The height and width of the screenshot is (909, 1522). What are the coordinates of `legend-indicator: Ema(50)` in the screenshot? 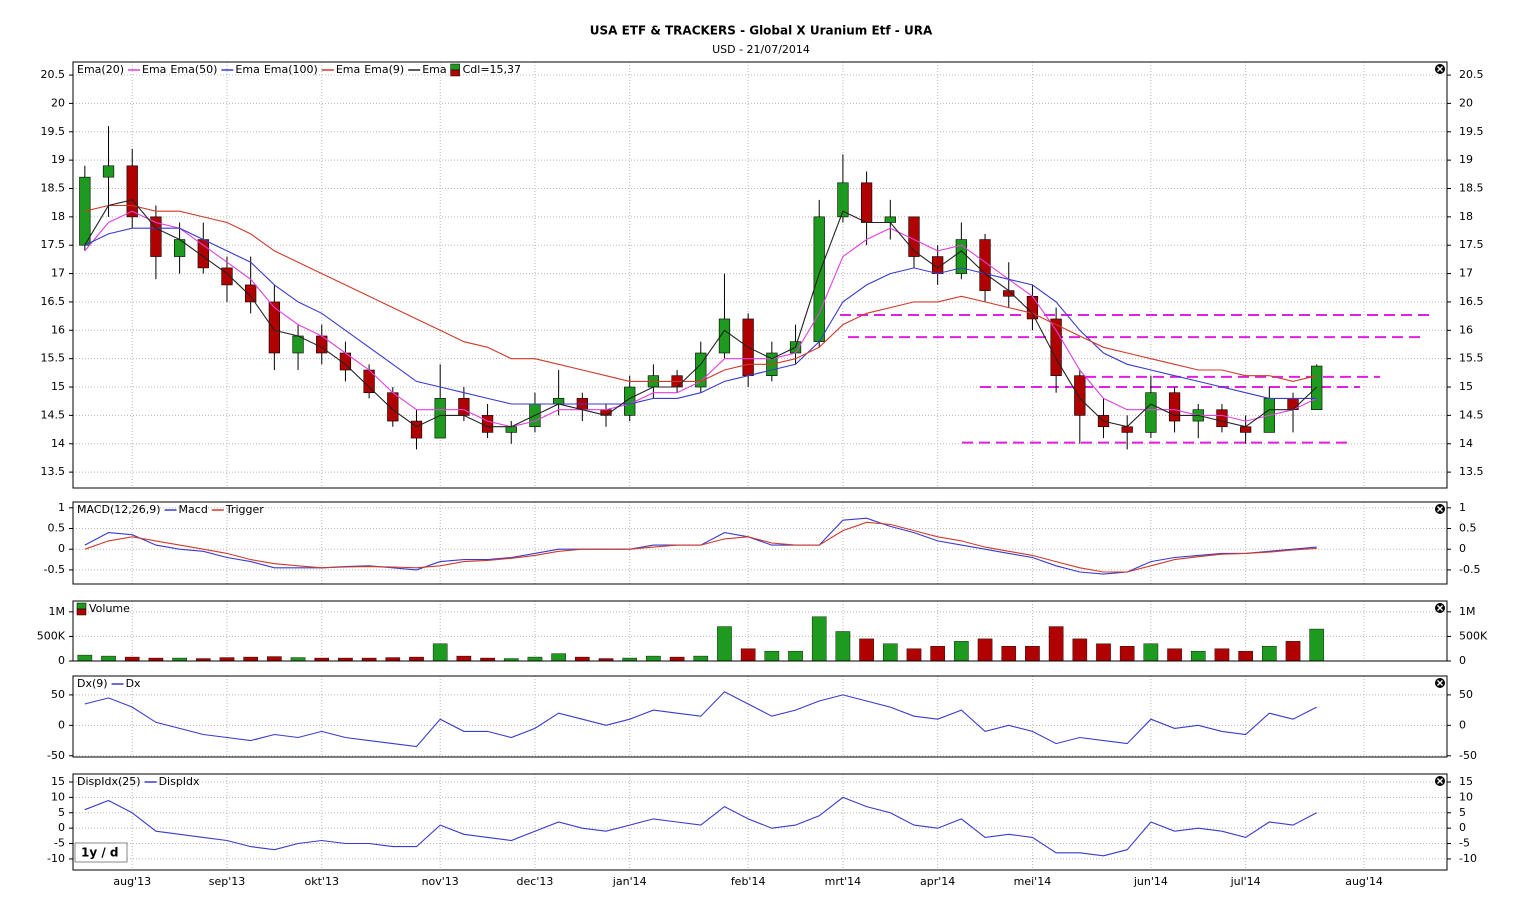 It's located at (193, 69).